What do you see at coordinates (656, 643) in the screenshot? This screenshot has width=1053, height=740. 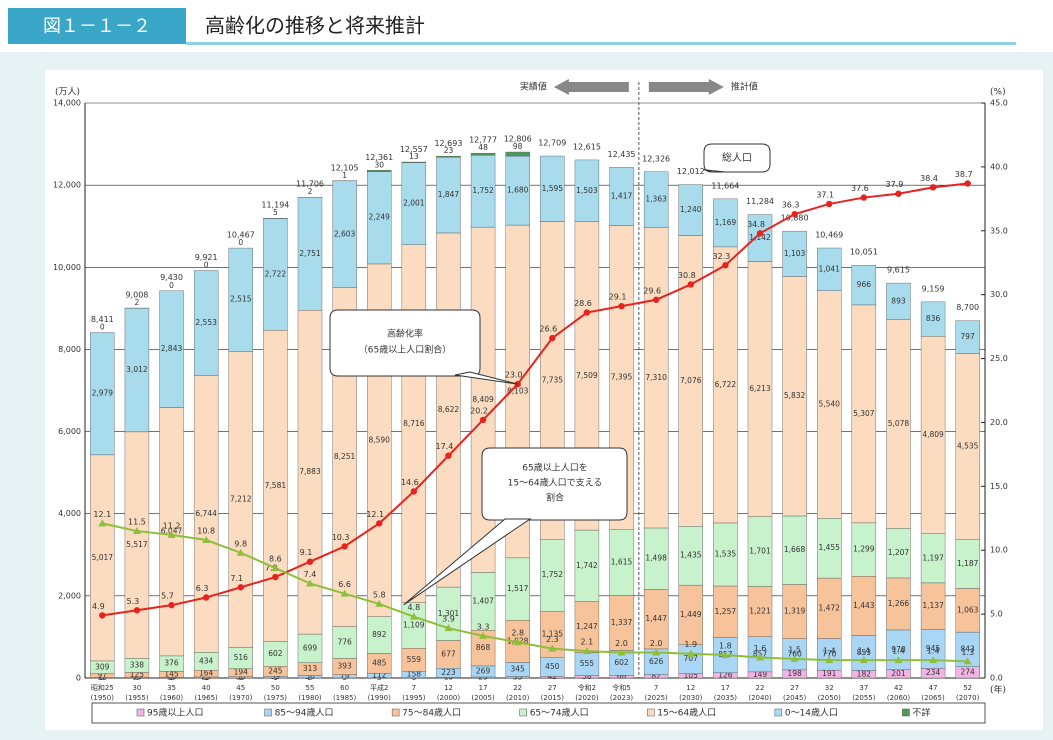 I see `line-label: 2.0` at bounding box center [656, 643].